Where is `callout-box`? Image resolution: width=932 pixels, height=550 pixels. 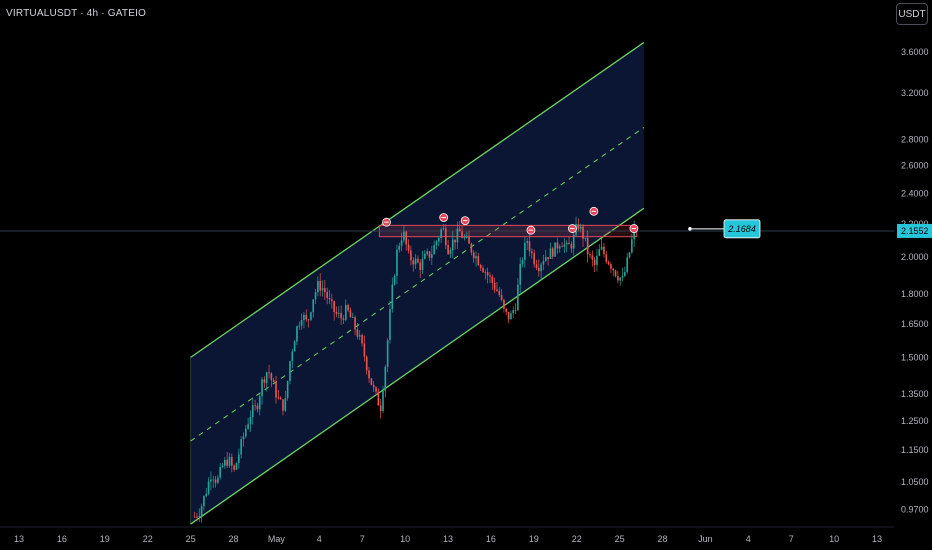
callout-box is located at coordinates (742, 229).